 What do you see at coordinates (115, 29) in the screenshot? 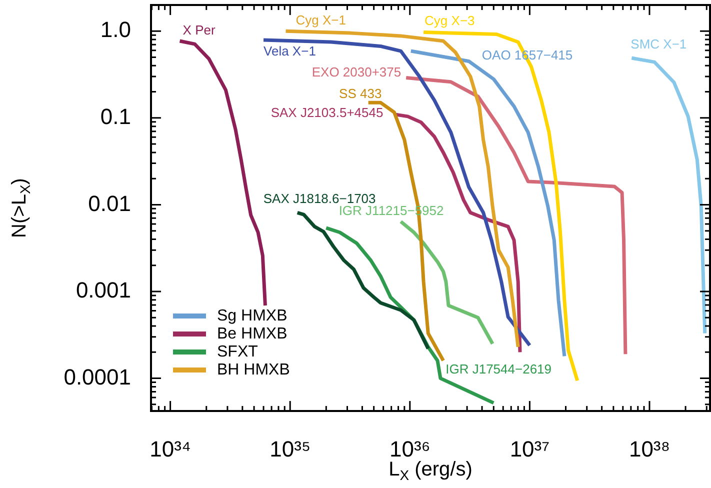
I see `y-tick-label: 1.0` at bounding box center [115, 29].